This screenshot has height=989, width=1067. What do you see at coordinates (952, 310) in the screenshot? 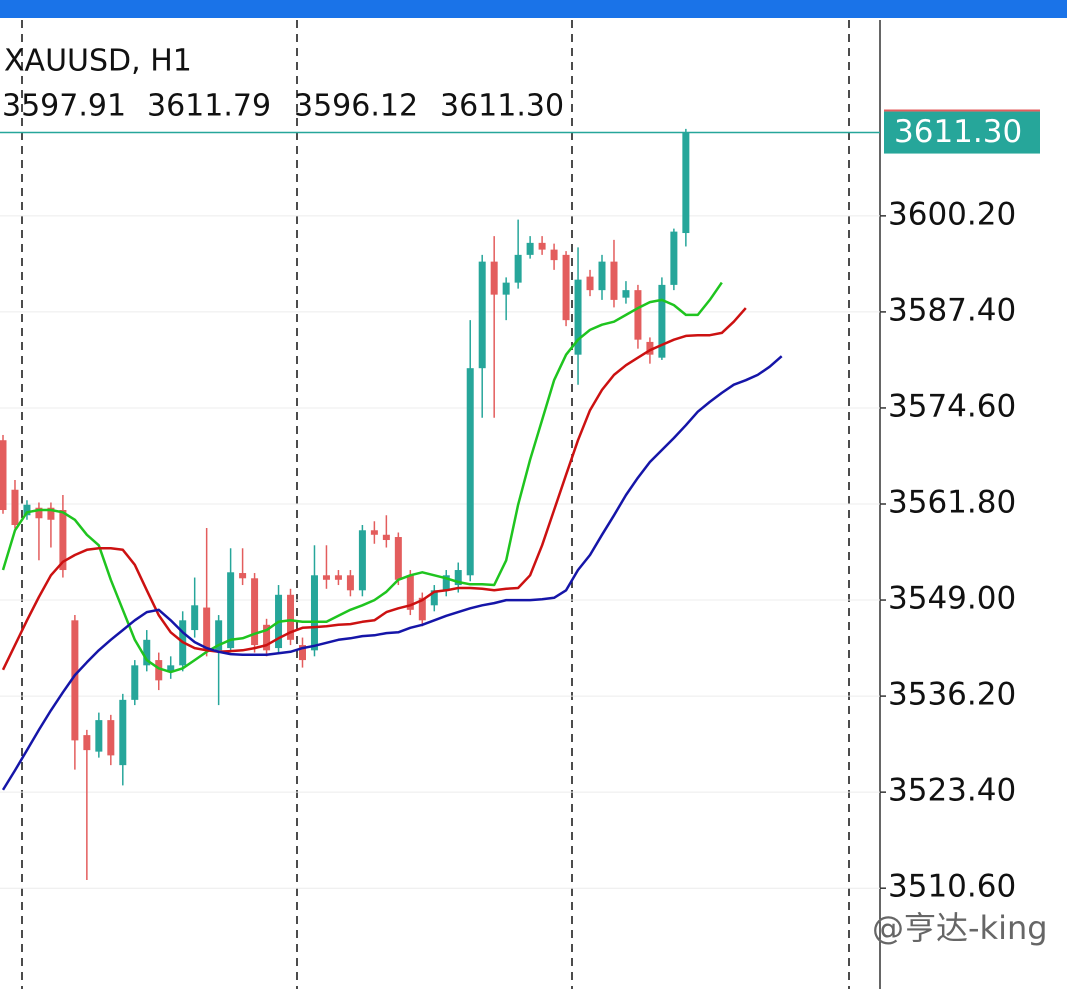
I see `y-tick-label: 3587.40` at bounding box center [952, 310].